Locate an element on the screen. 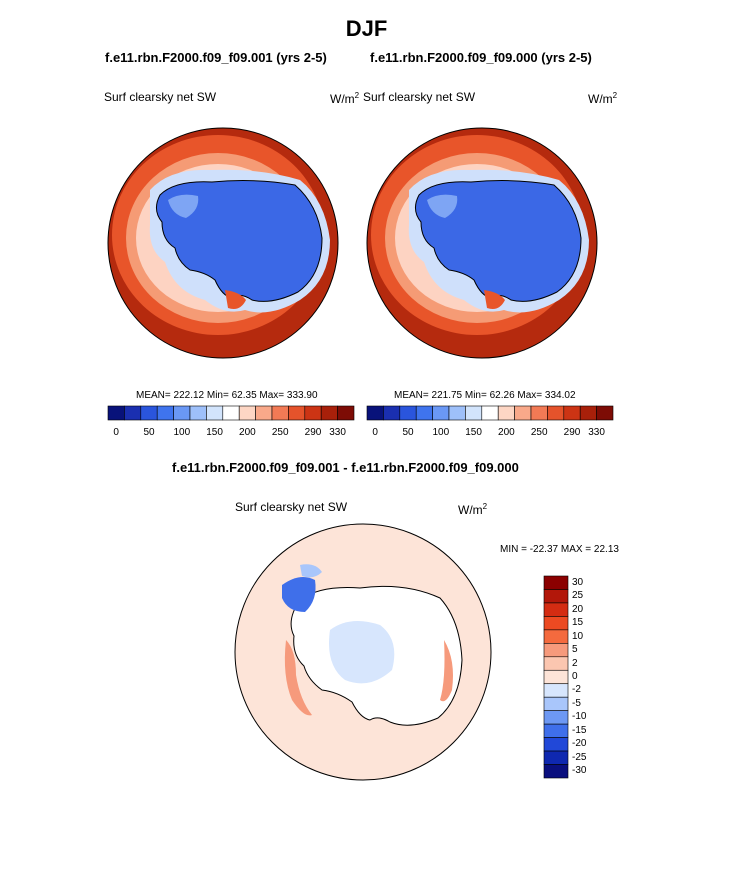 This screenshot has height=882, width=733. antarctica-map-right is located at coordinates (482, 243).